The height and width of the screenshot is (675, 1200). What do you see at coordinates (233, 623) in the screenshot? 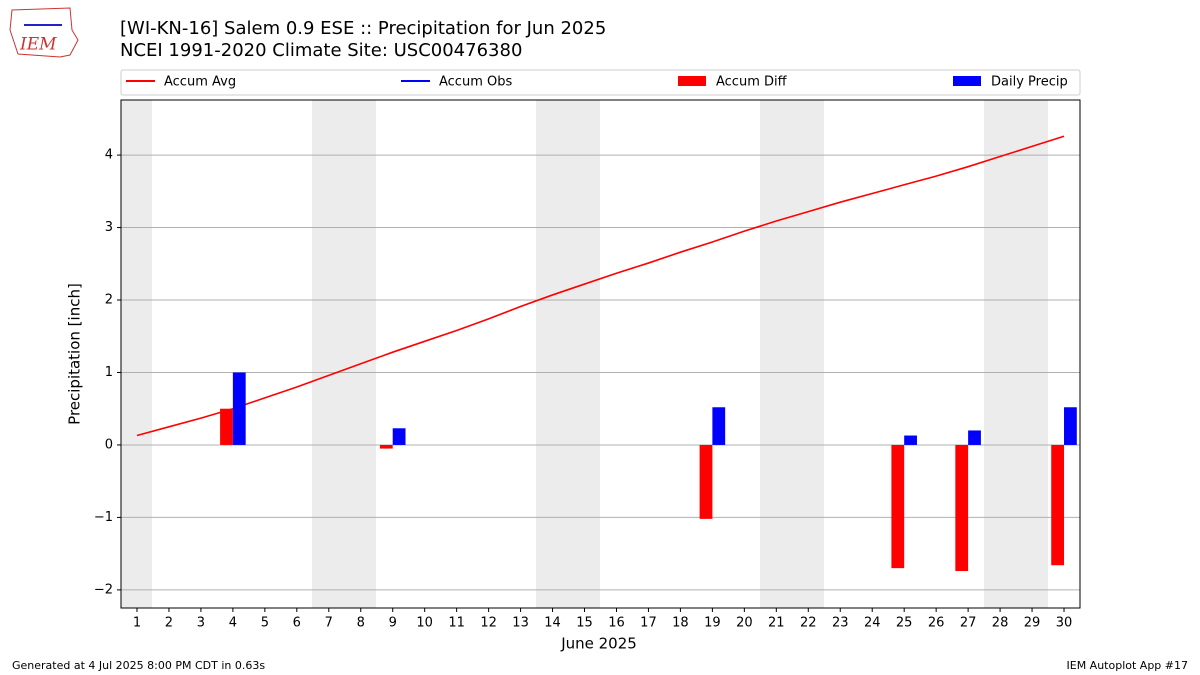
I see `x-tick-label: 4` at bounding box center [233, 623].